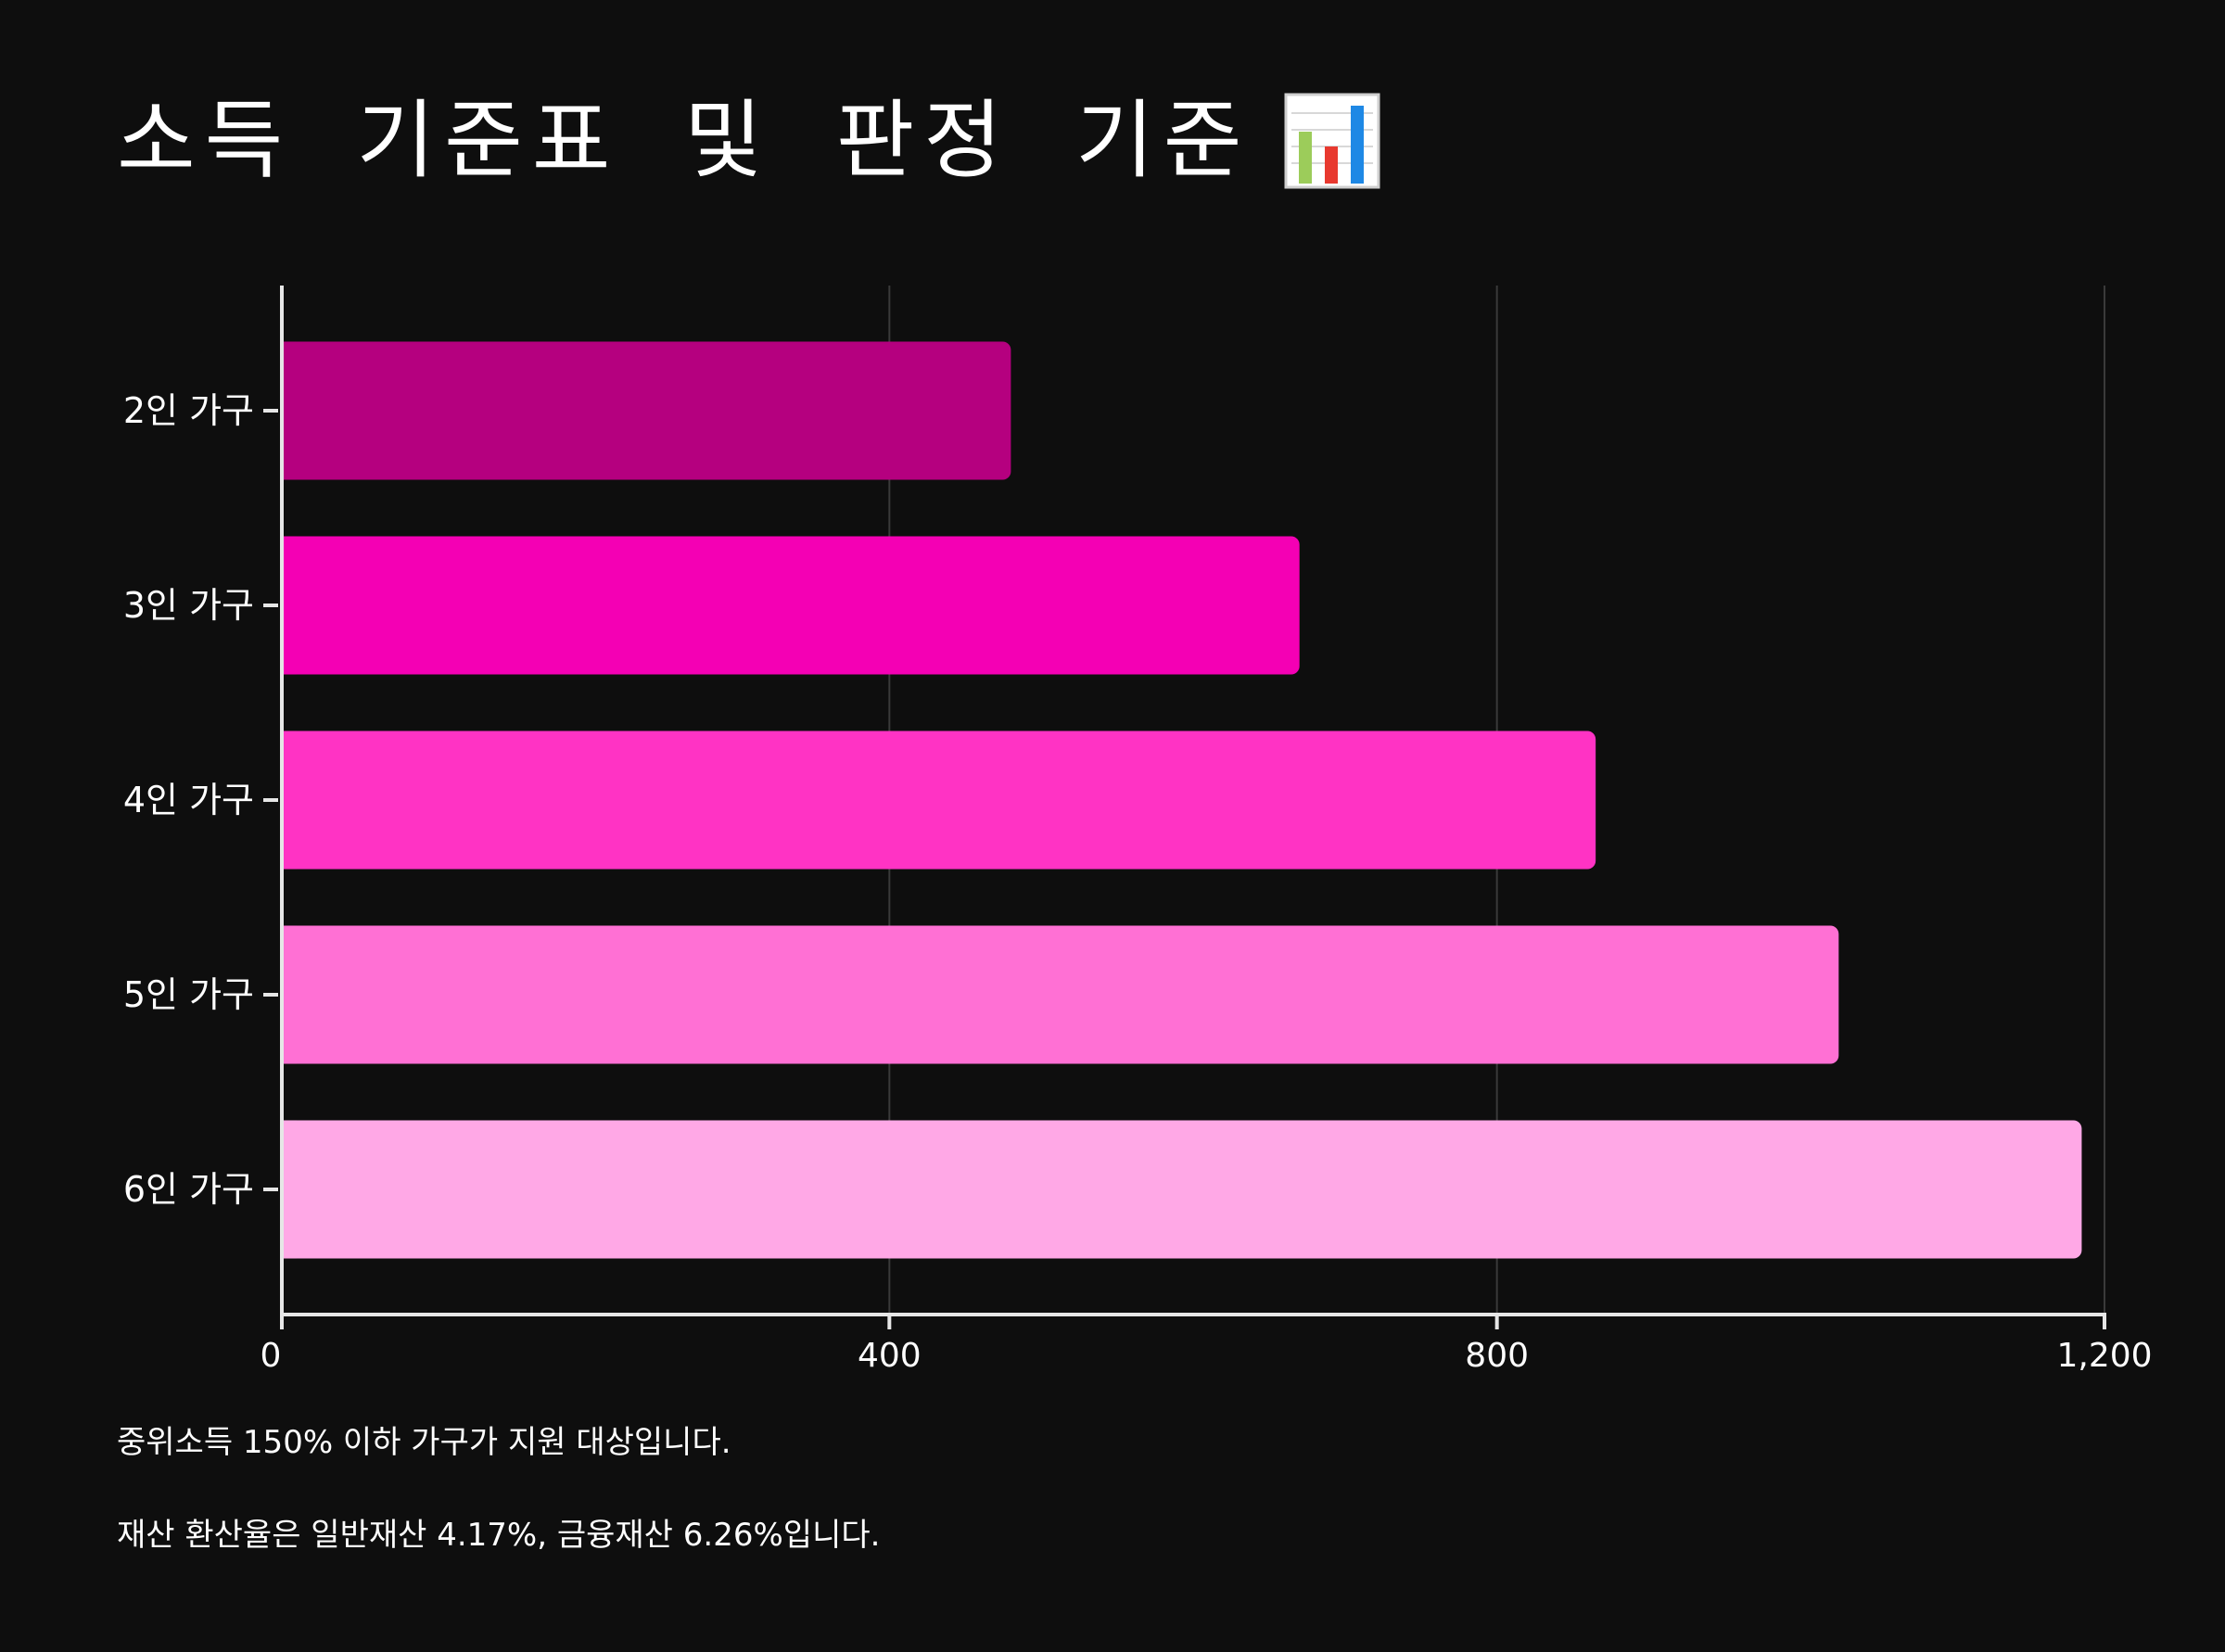 Image resolution: width=2225 pixels, height=1652 pixels. I want to click on bar-4-base, so click(290, 994).